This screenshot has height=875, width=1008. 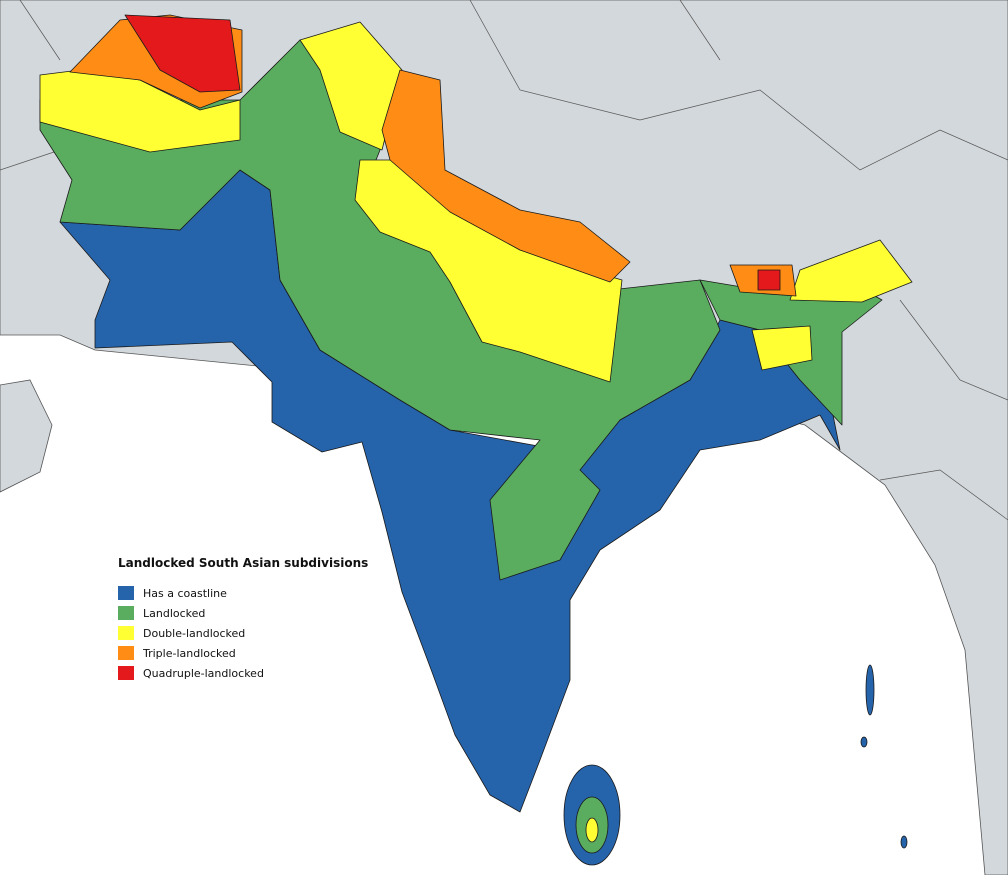 What do you see at coordinates (592, 830) in the screenshot?
I see `sri-lanka-centre` at bounding box center [592, 830].